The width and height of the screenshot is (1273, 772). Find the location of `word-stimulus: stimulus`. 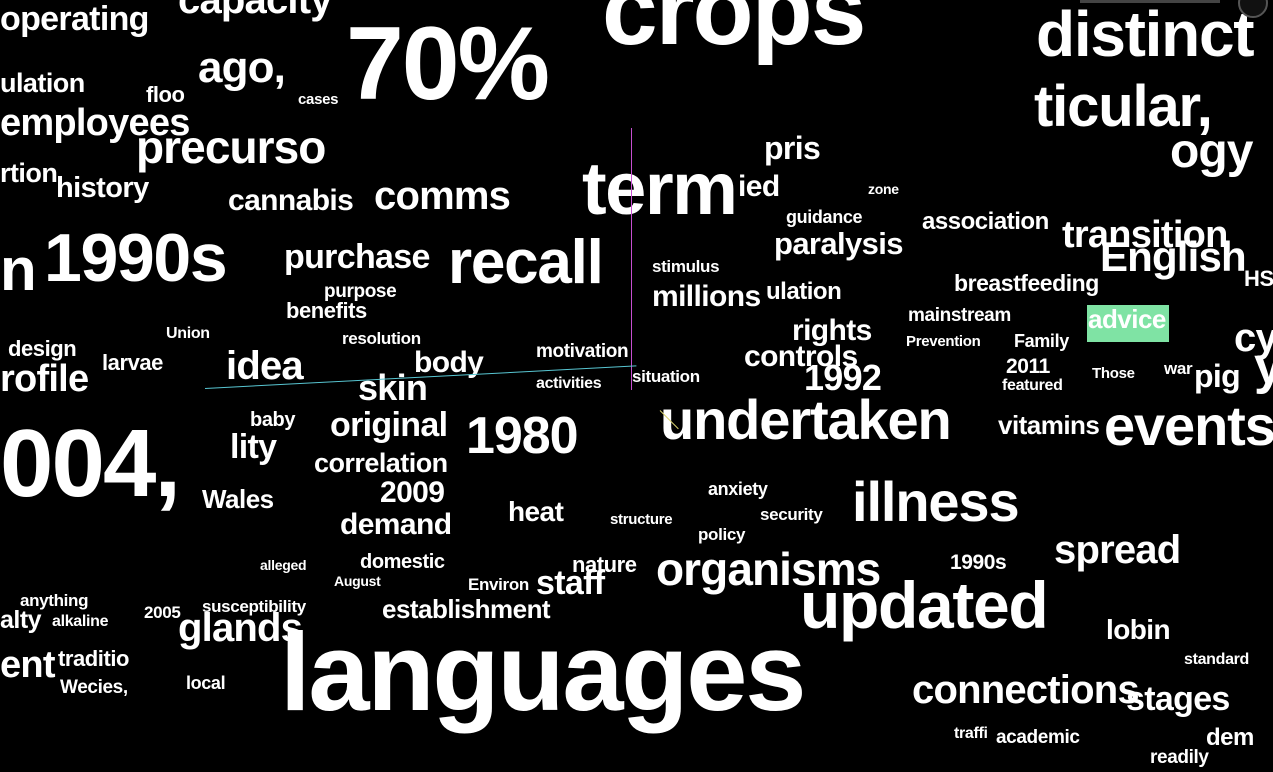

word-stimulus: stimulus is located at coordinates (686, 266).